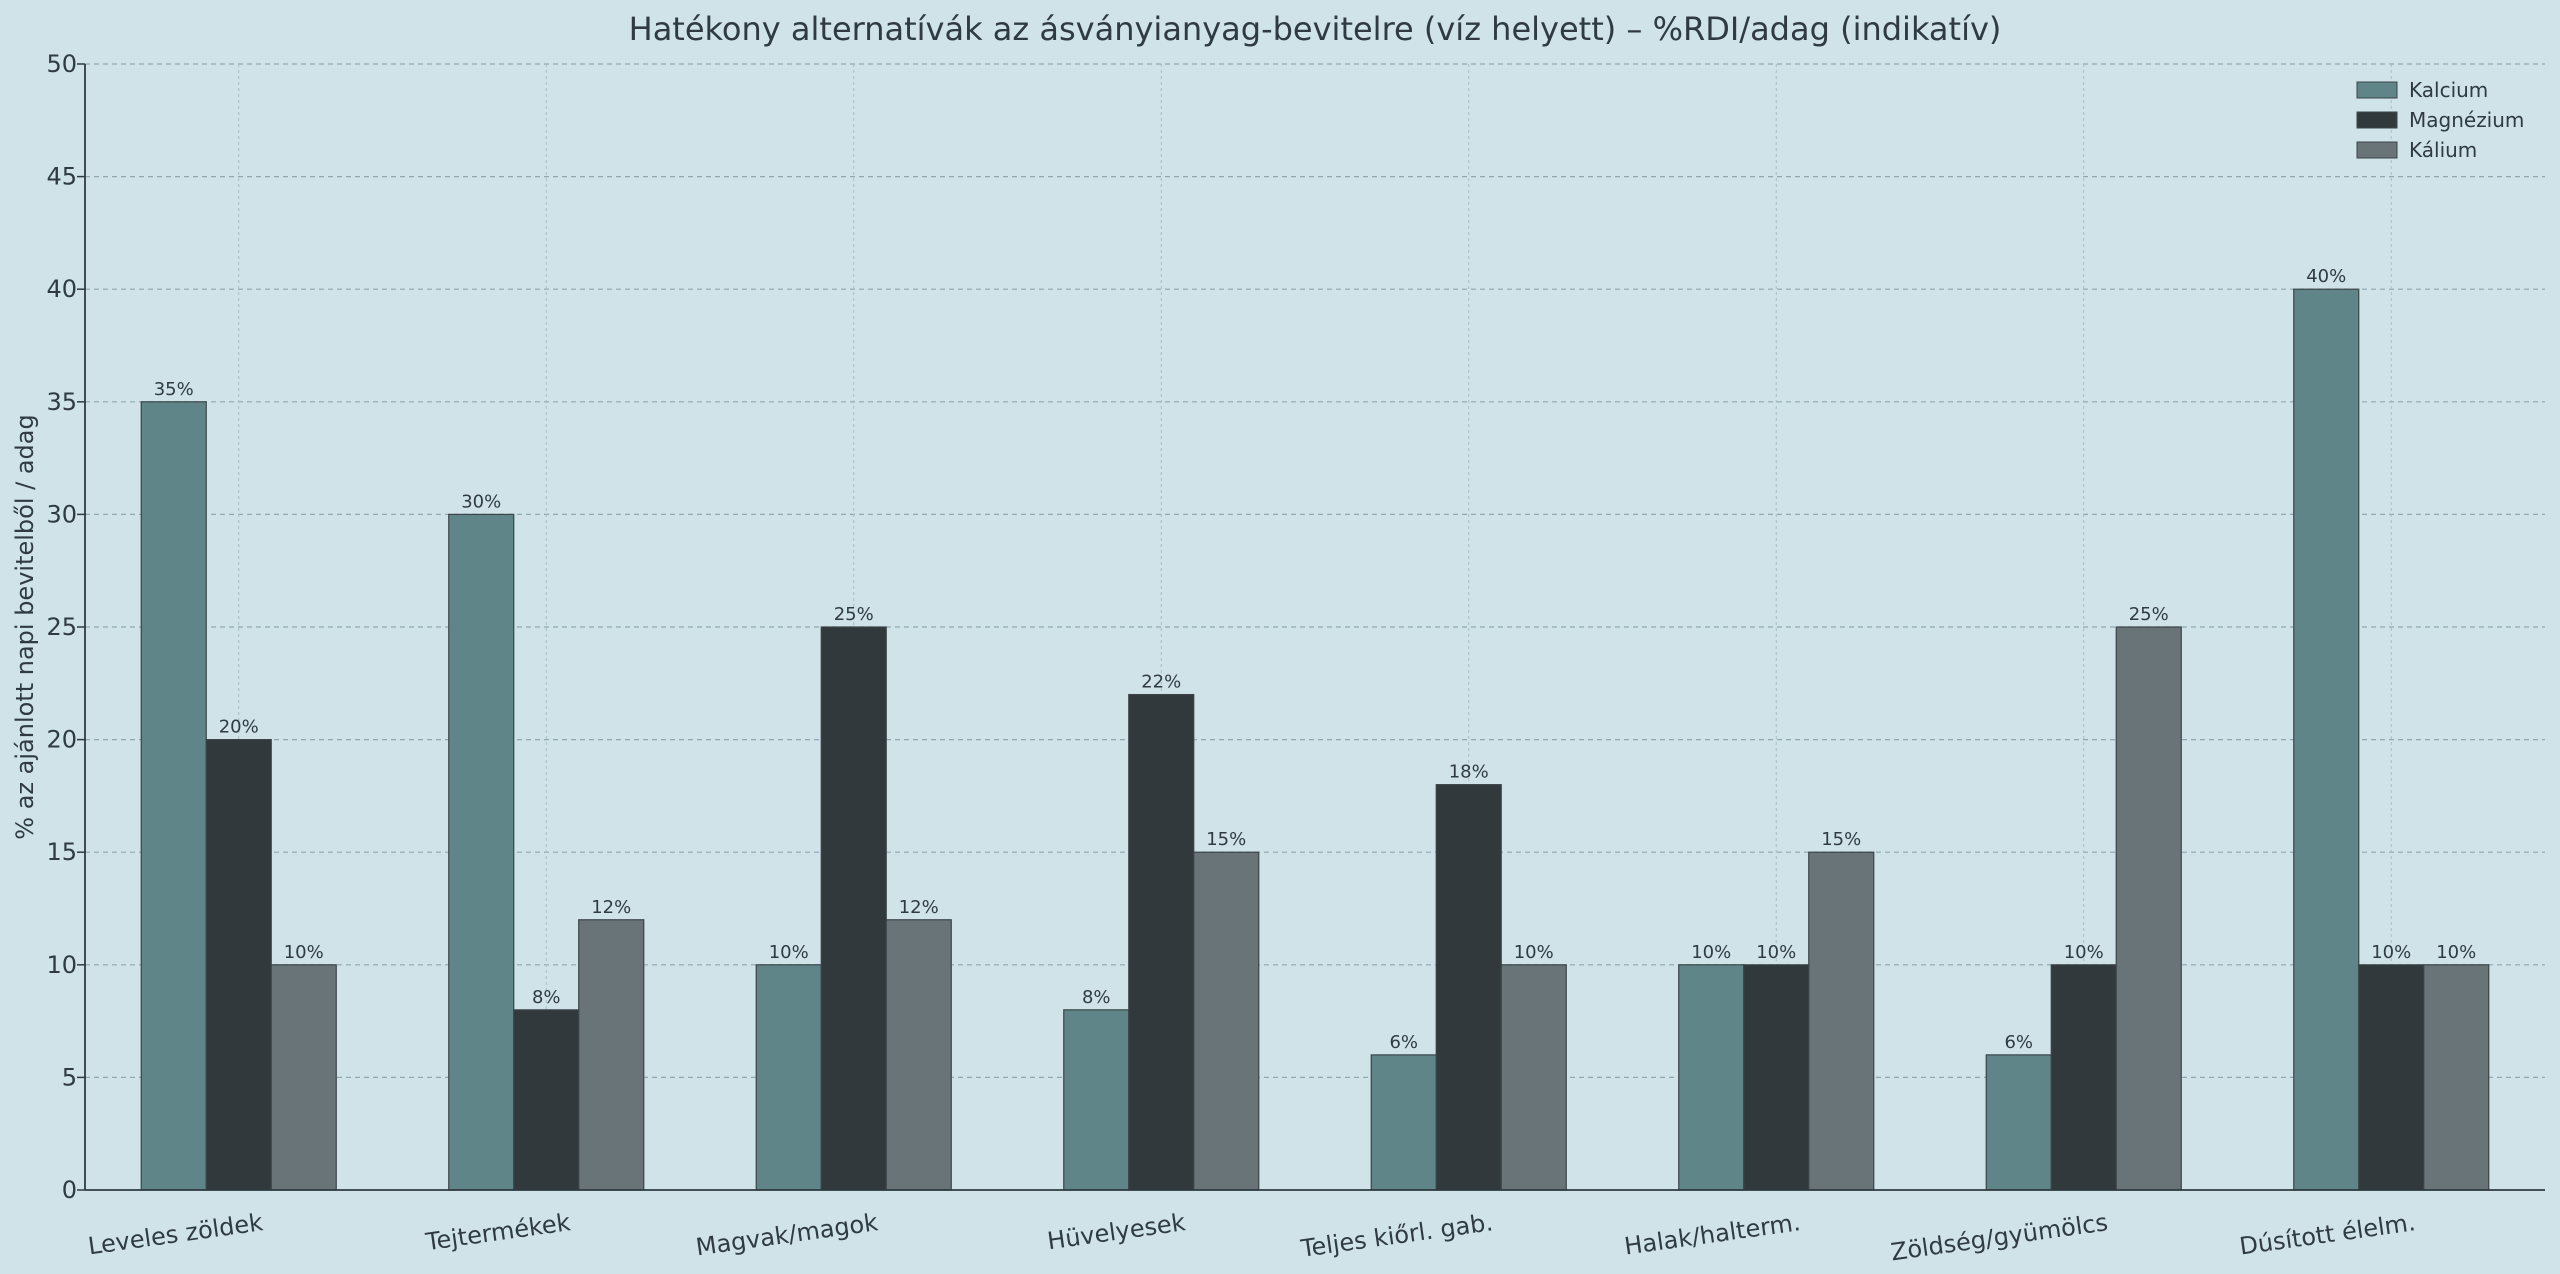 The height and width of the screenshot is (1274, 2560). Describe the element at coordinates (61, 402) in the screenshot. I see `y-tick-label: 35` at that location.